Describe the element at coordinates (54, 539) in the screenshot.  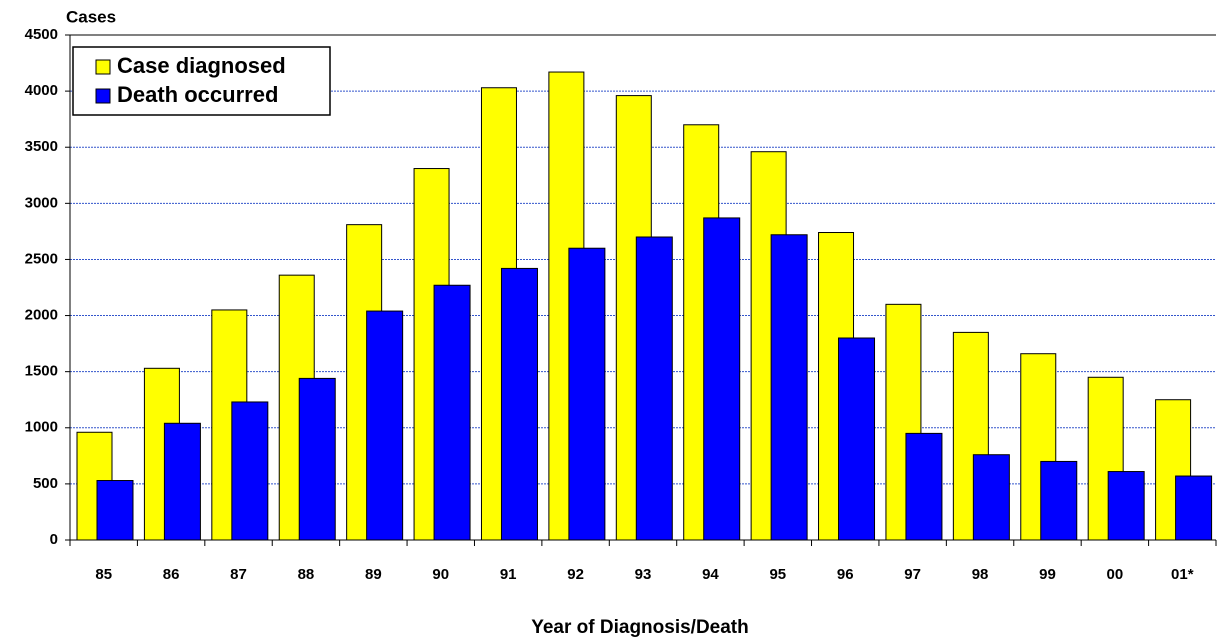
I see `y-tick-label: 0` at that location.